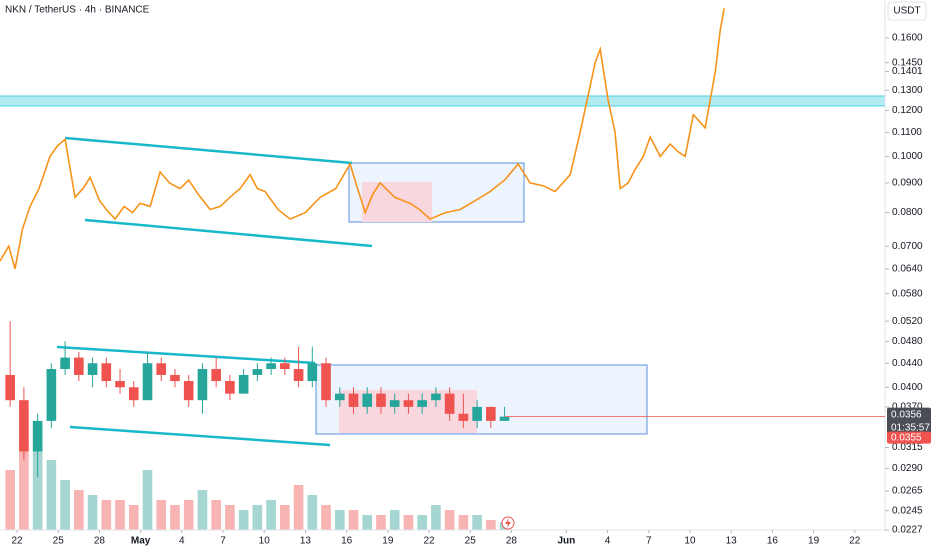  I want to click on chart-title: NKN / TetherUS · 4h · BINANCE, so click(77, 10).